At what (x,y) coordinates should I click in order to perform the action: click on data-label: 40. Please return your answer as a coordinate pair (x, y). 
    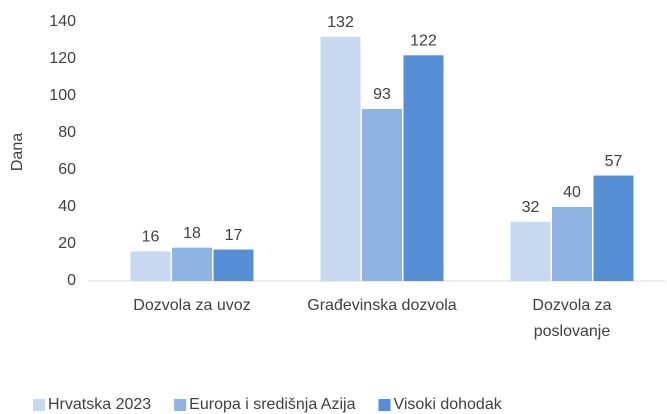
    Looking at the image, I should click on (572, 192).